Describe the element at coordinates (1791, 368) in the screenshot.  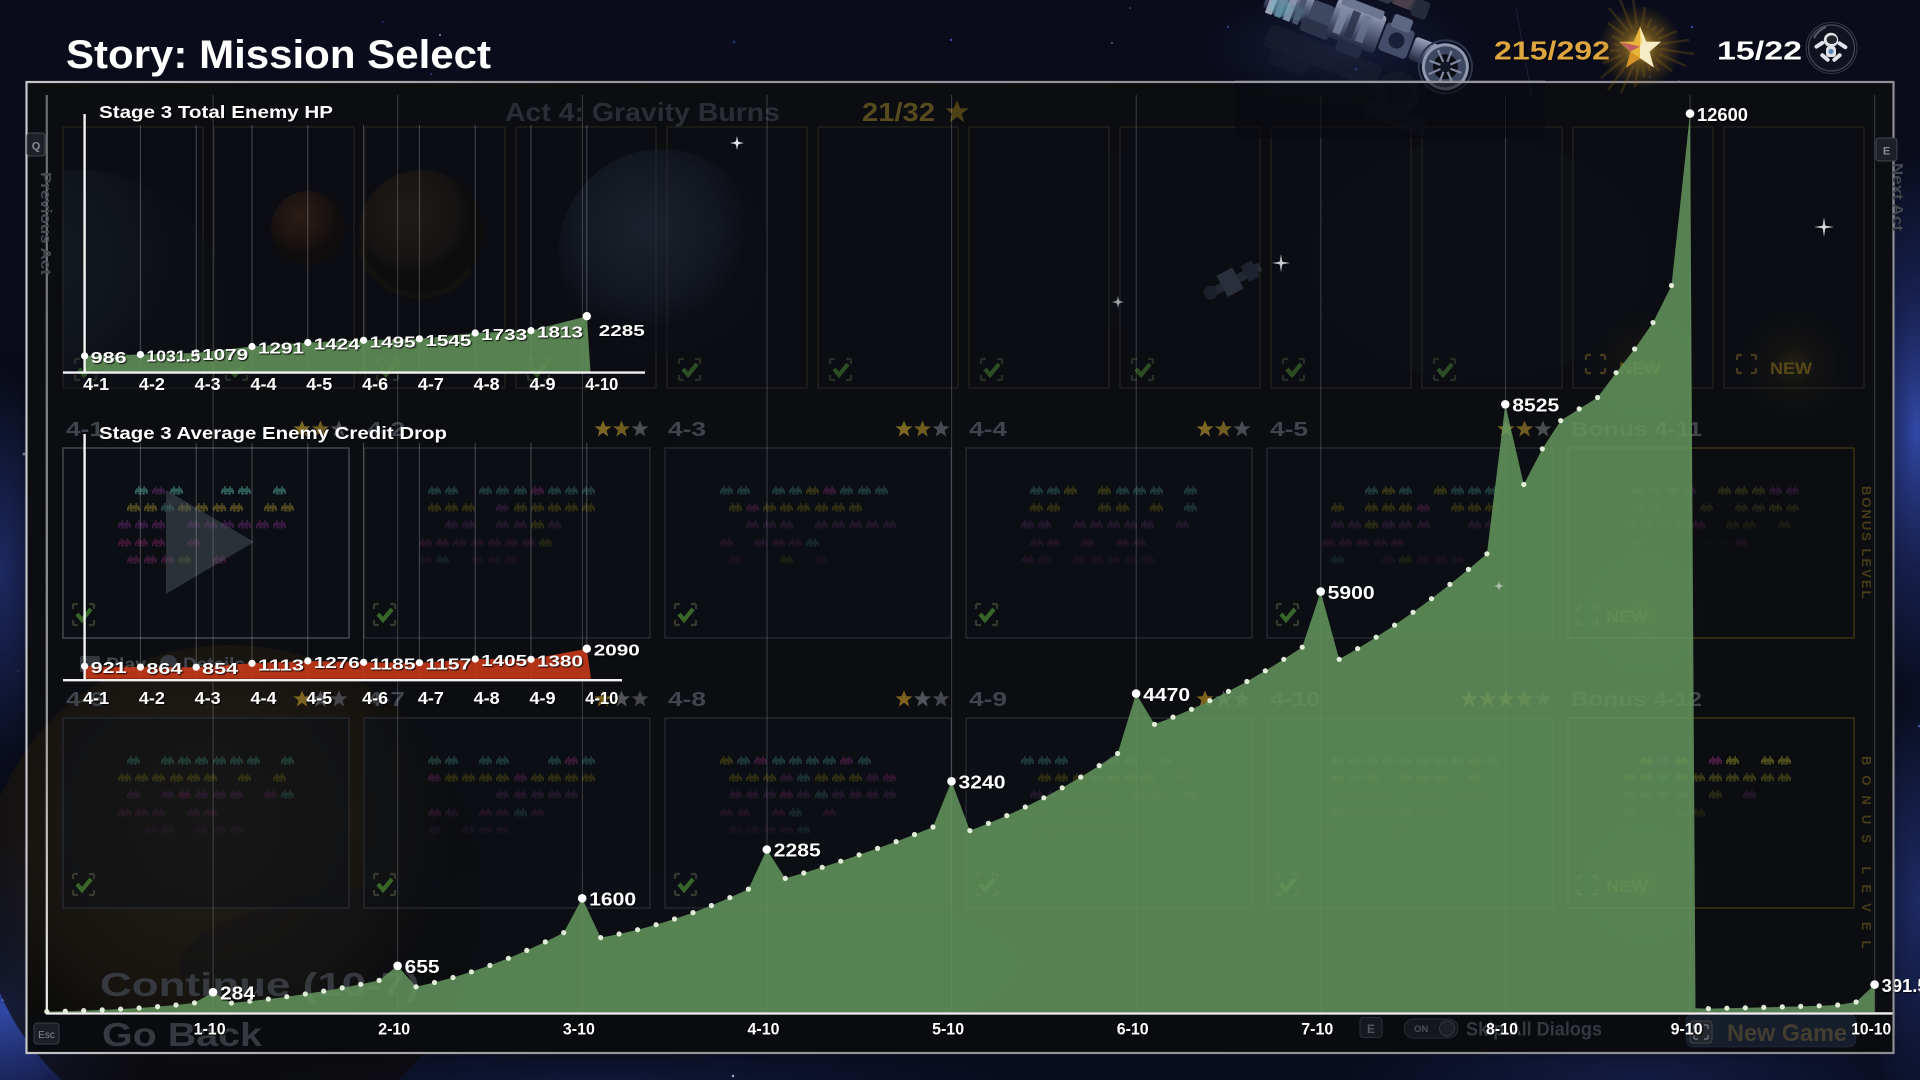
I see `svg-text: NEW` at that location.